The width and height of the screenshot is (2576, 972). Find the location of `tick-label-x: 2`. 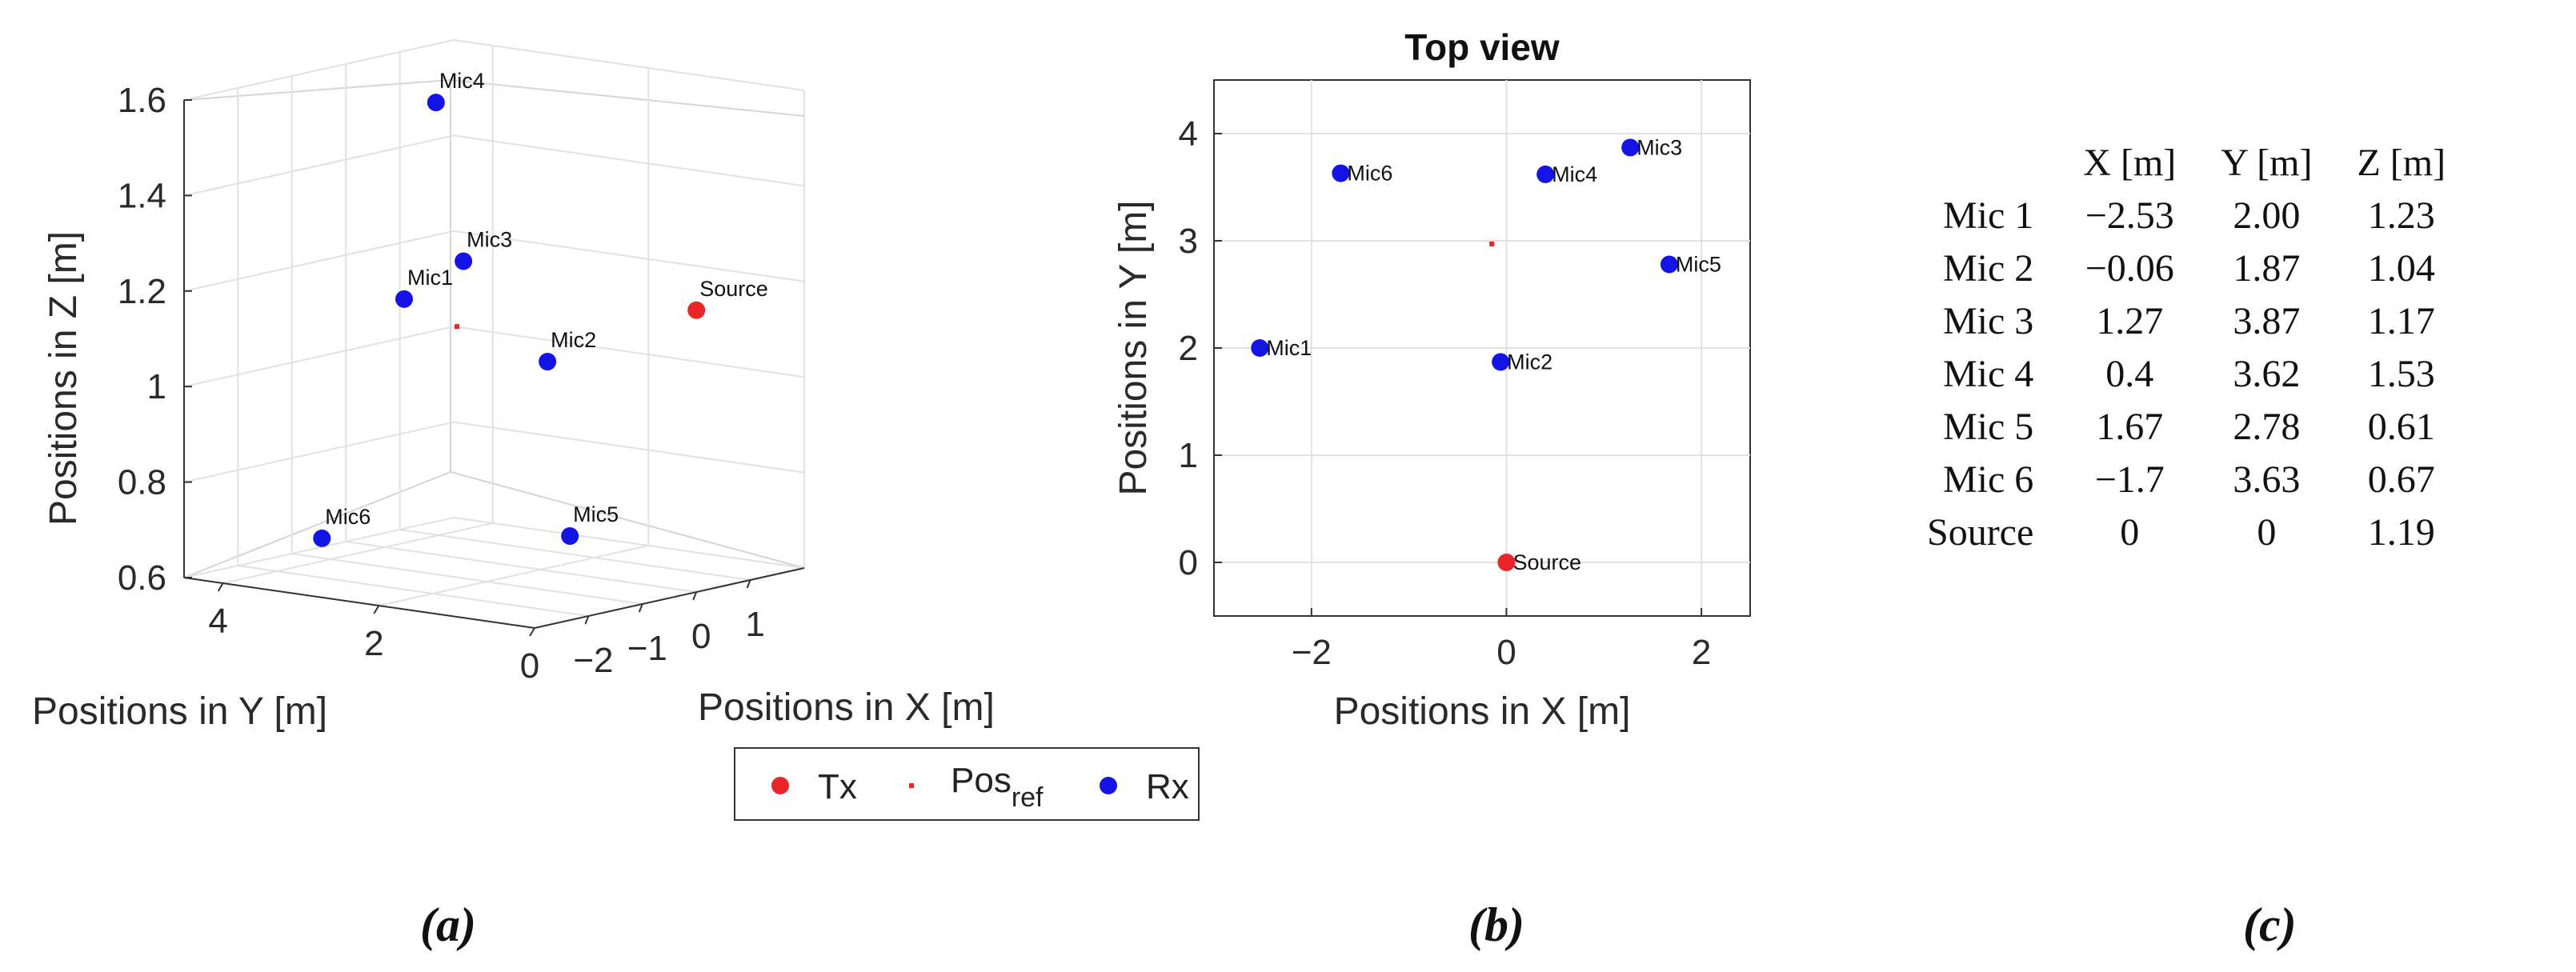

tick-label-x: 2 is located at coordinates (1701, 652).